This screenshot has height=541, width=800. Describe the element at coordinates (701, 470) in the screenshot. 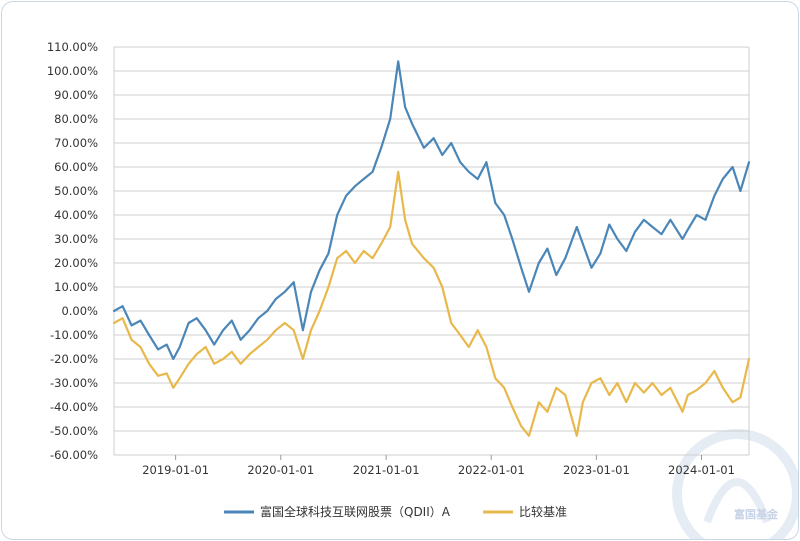

I see `x-tick-label: 2024-01-01` at that location.